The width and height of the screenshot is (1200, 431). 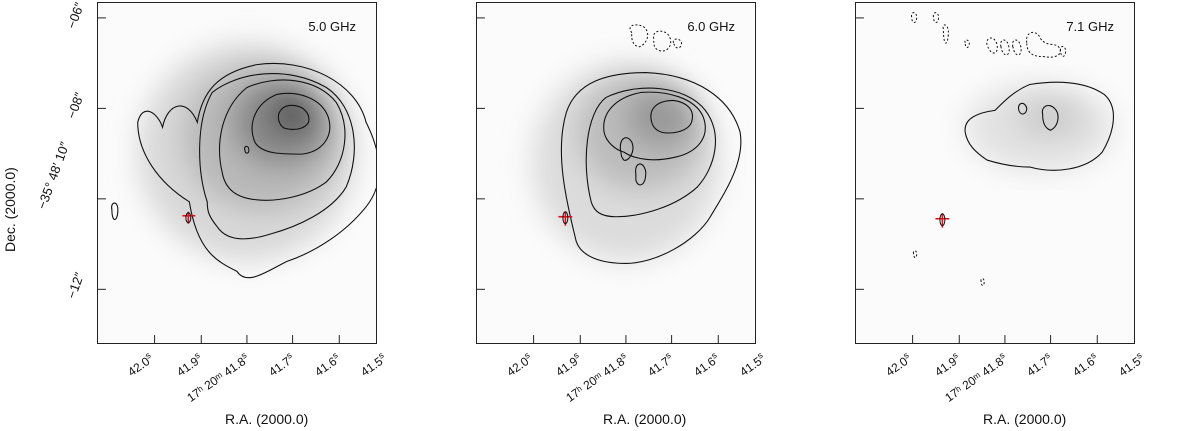 What do you see at coordinates (641, 174) in the screenshot?
I see `contour-hole-right` at bounding box center [641, 174].